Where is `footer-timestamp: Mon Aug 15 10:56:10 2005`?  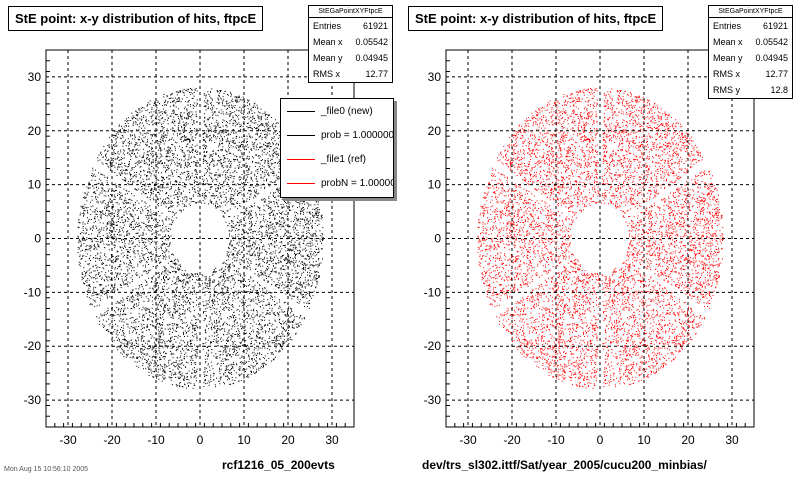
footer-timestamp: Mon Aug 15 10:56:10 2005 is located at coordinates (46, 469).